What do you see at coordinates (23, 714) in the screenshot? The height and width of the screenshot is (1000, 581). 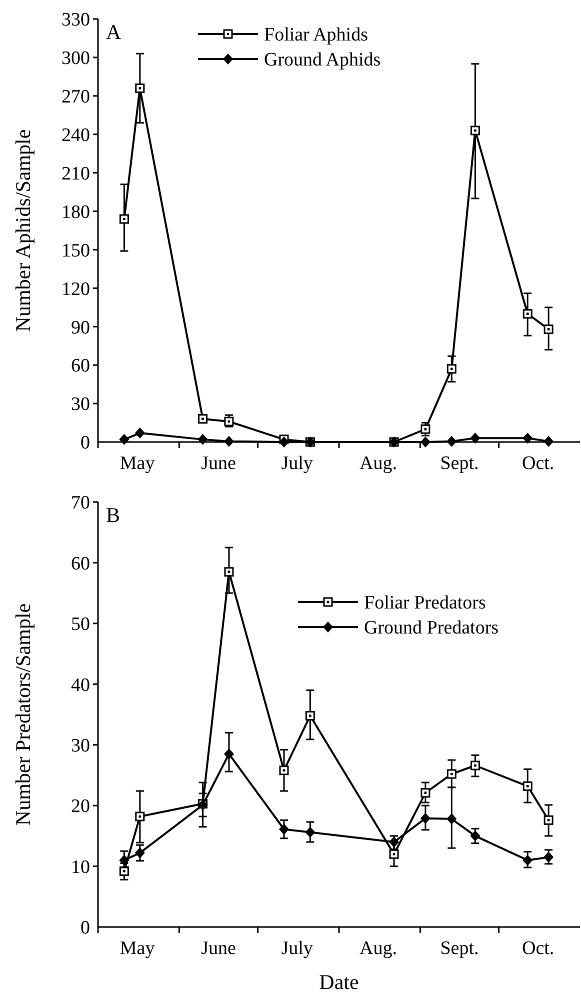 I see `y-axis-title: Number Predators/Sample` at bounding box center [23, 714].